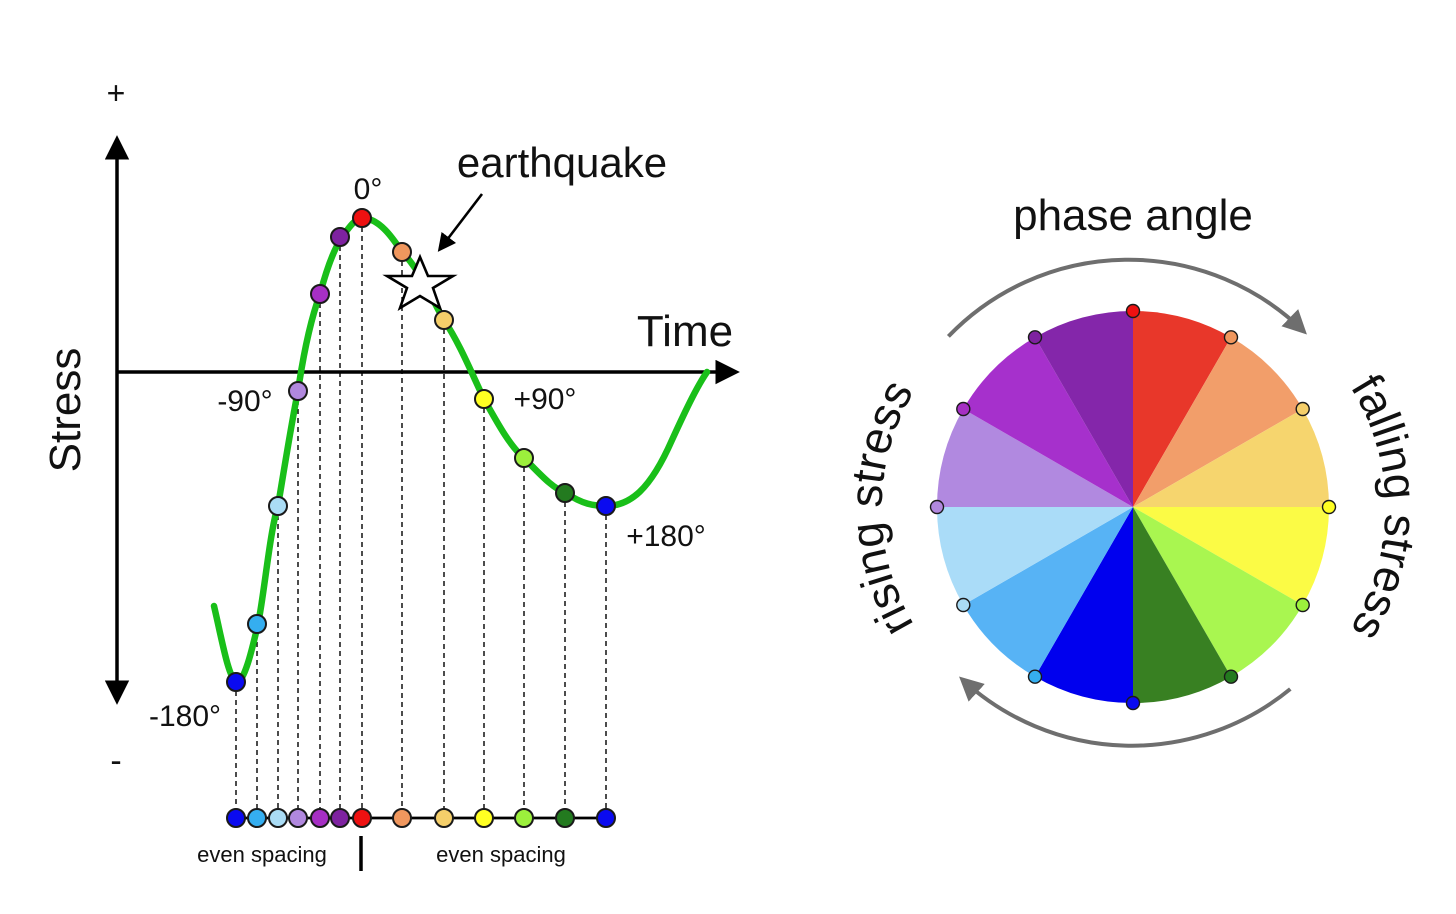  I want to click on wheel-markers, so click(1133, 507).